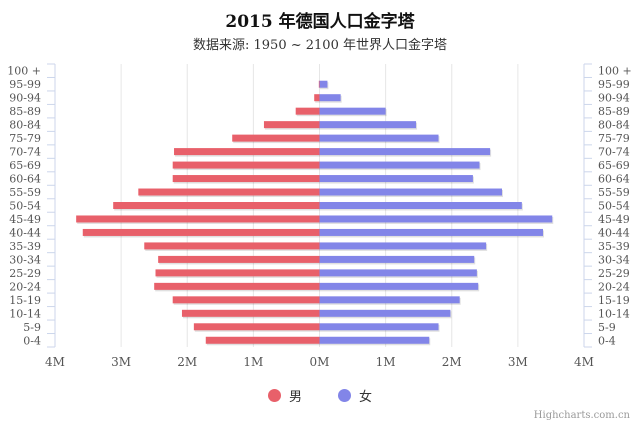  What do you see at coordinates (614, 300) in the screenshot?
I see `right-category-label: 15-19` at bounding box center [614, 300].